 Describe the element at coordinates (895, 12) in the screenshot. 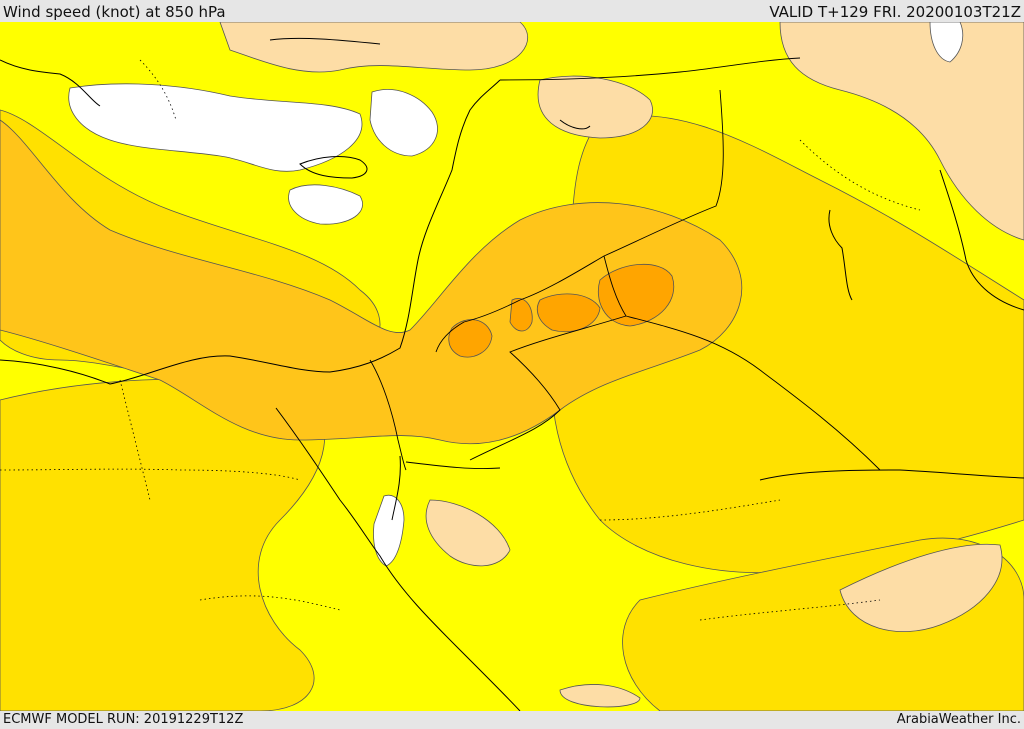

I see `valid-time: VALID T+129 FRI. 20200103T21Z` at that location.